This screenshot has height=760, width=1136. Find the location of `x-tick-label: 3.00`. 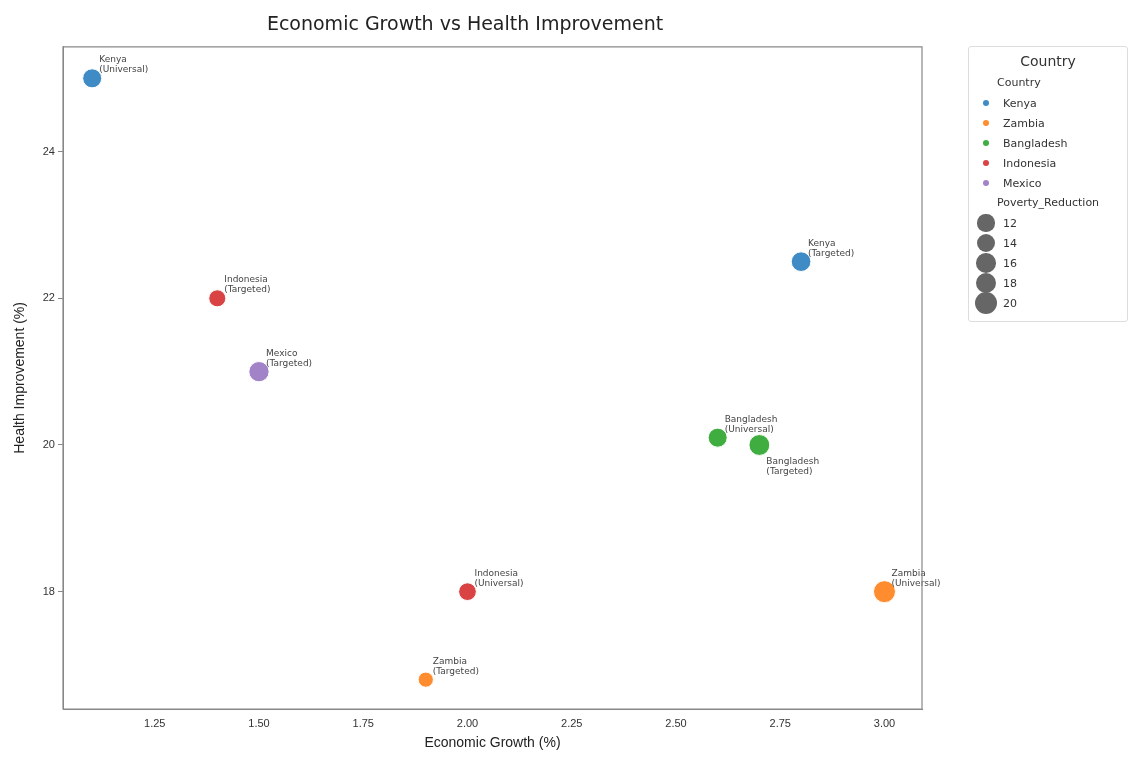

x-tick-label: 3.00 is located at coordinates (884, 722).